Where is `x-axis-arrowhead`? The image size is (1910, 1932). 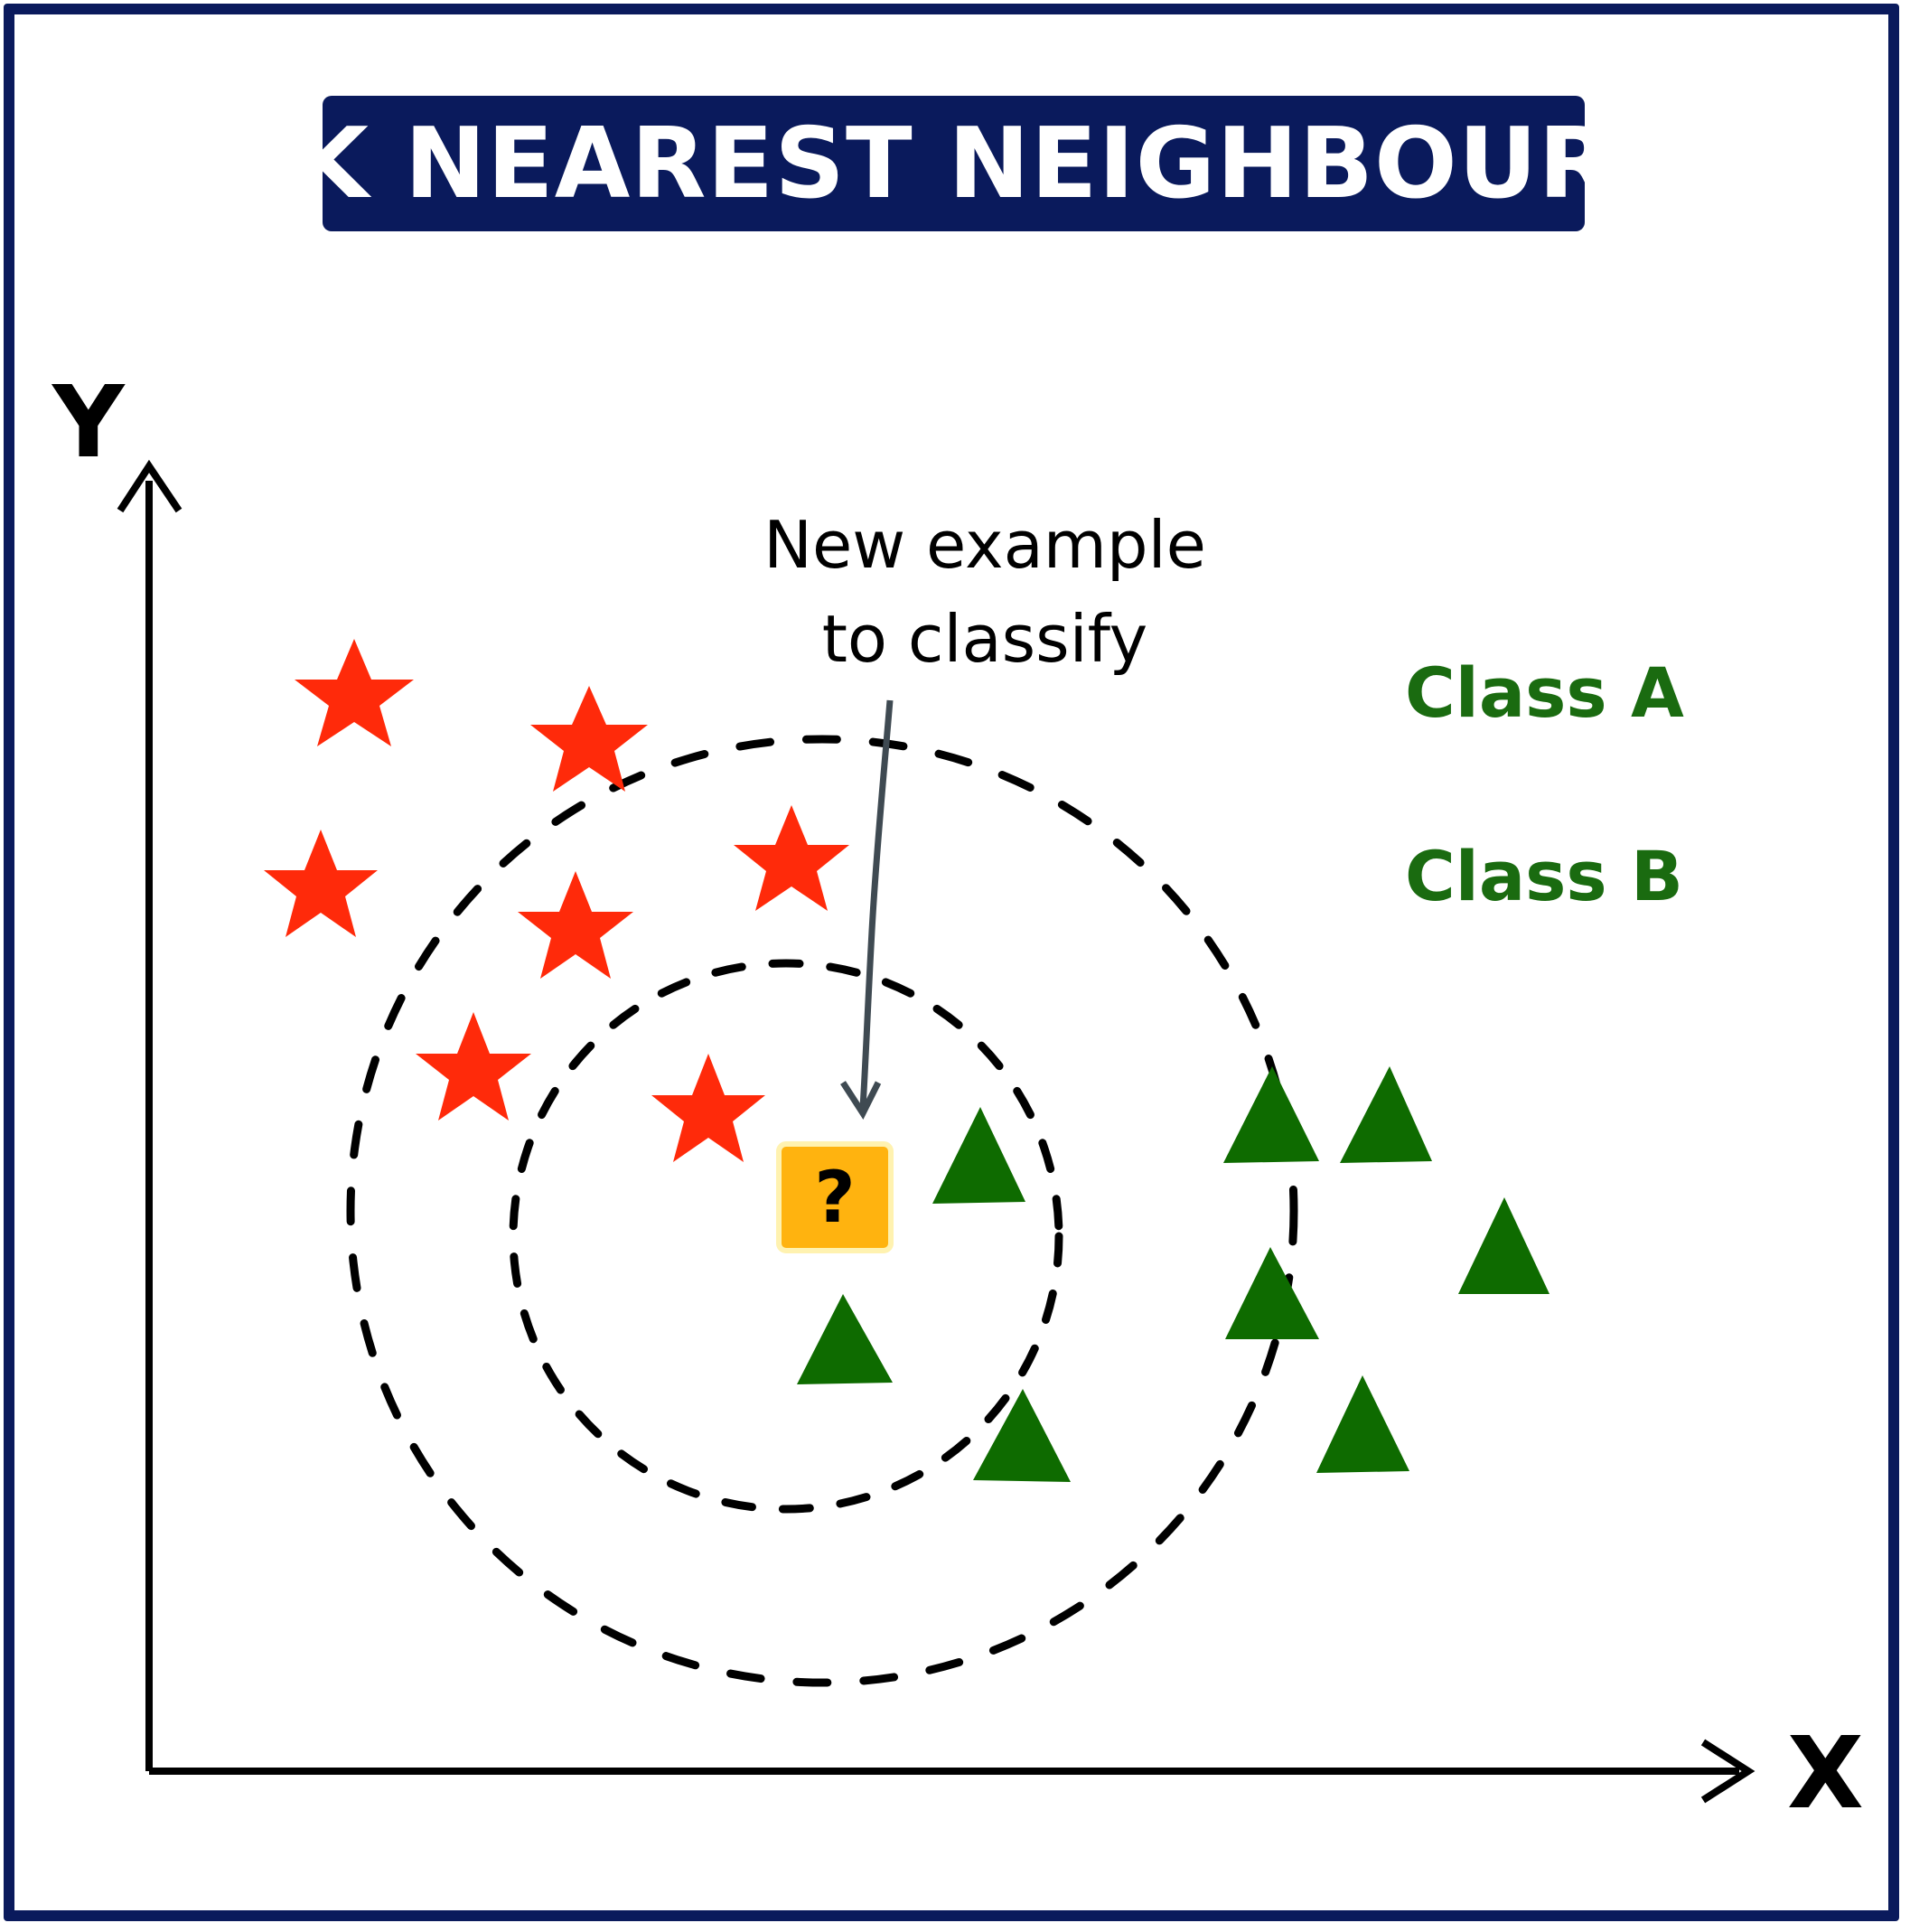
x-axis-arrowhead is located at coordinates (1728, 1771).